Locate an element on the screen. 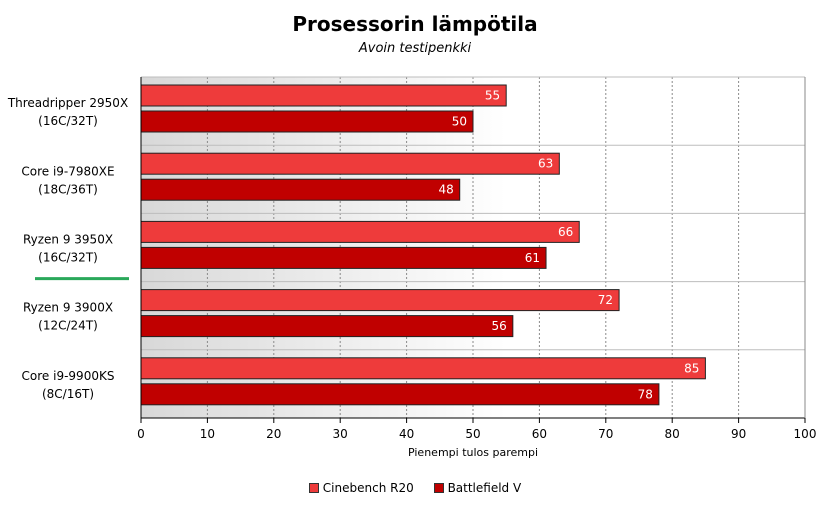 Image resolution: width=830 pixels, height=511 pixels. legend: Cinebench R20 Battlefield V is located at coordinates (415, 488).